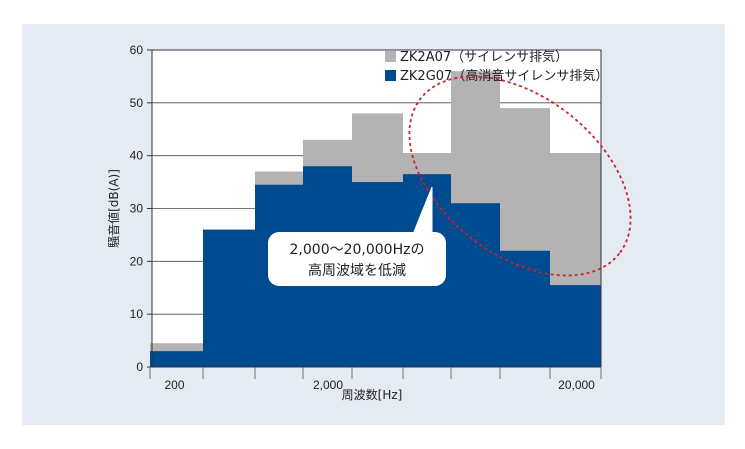  I want to click on x-tick-label: 200, so click(174, 385).